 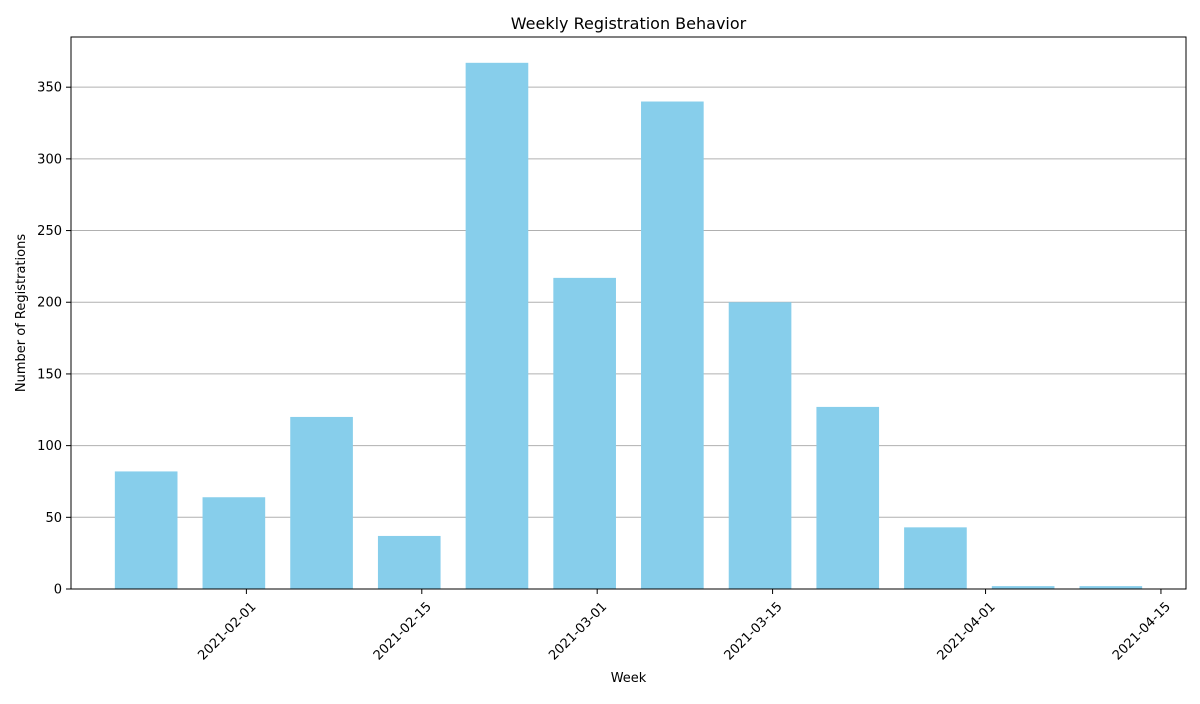 What do you see at coordinates (49, 303) in the screenshot?
I see `y-tick-label: 200` at bounding box center [49, 303].